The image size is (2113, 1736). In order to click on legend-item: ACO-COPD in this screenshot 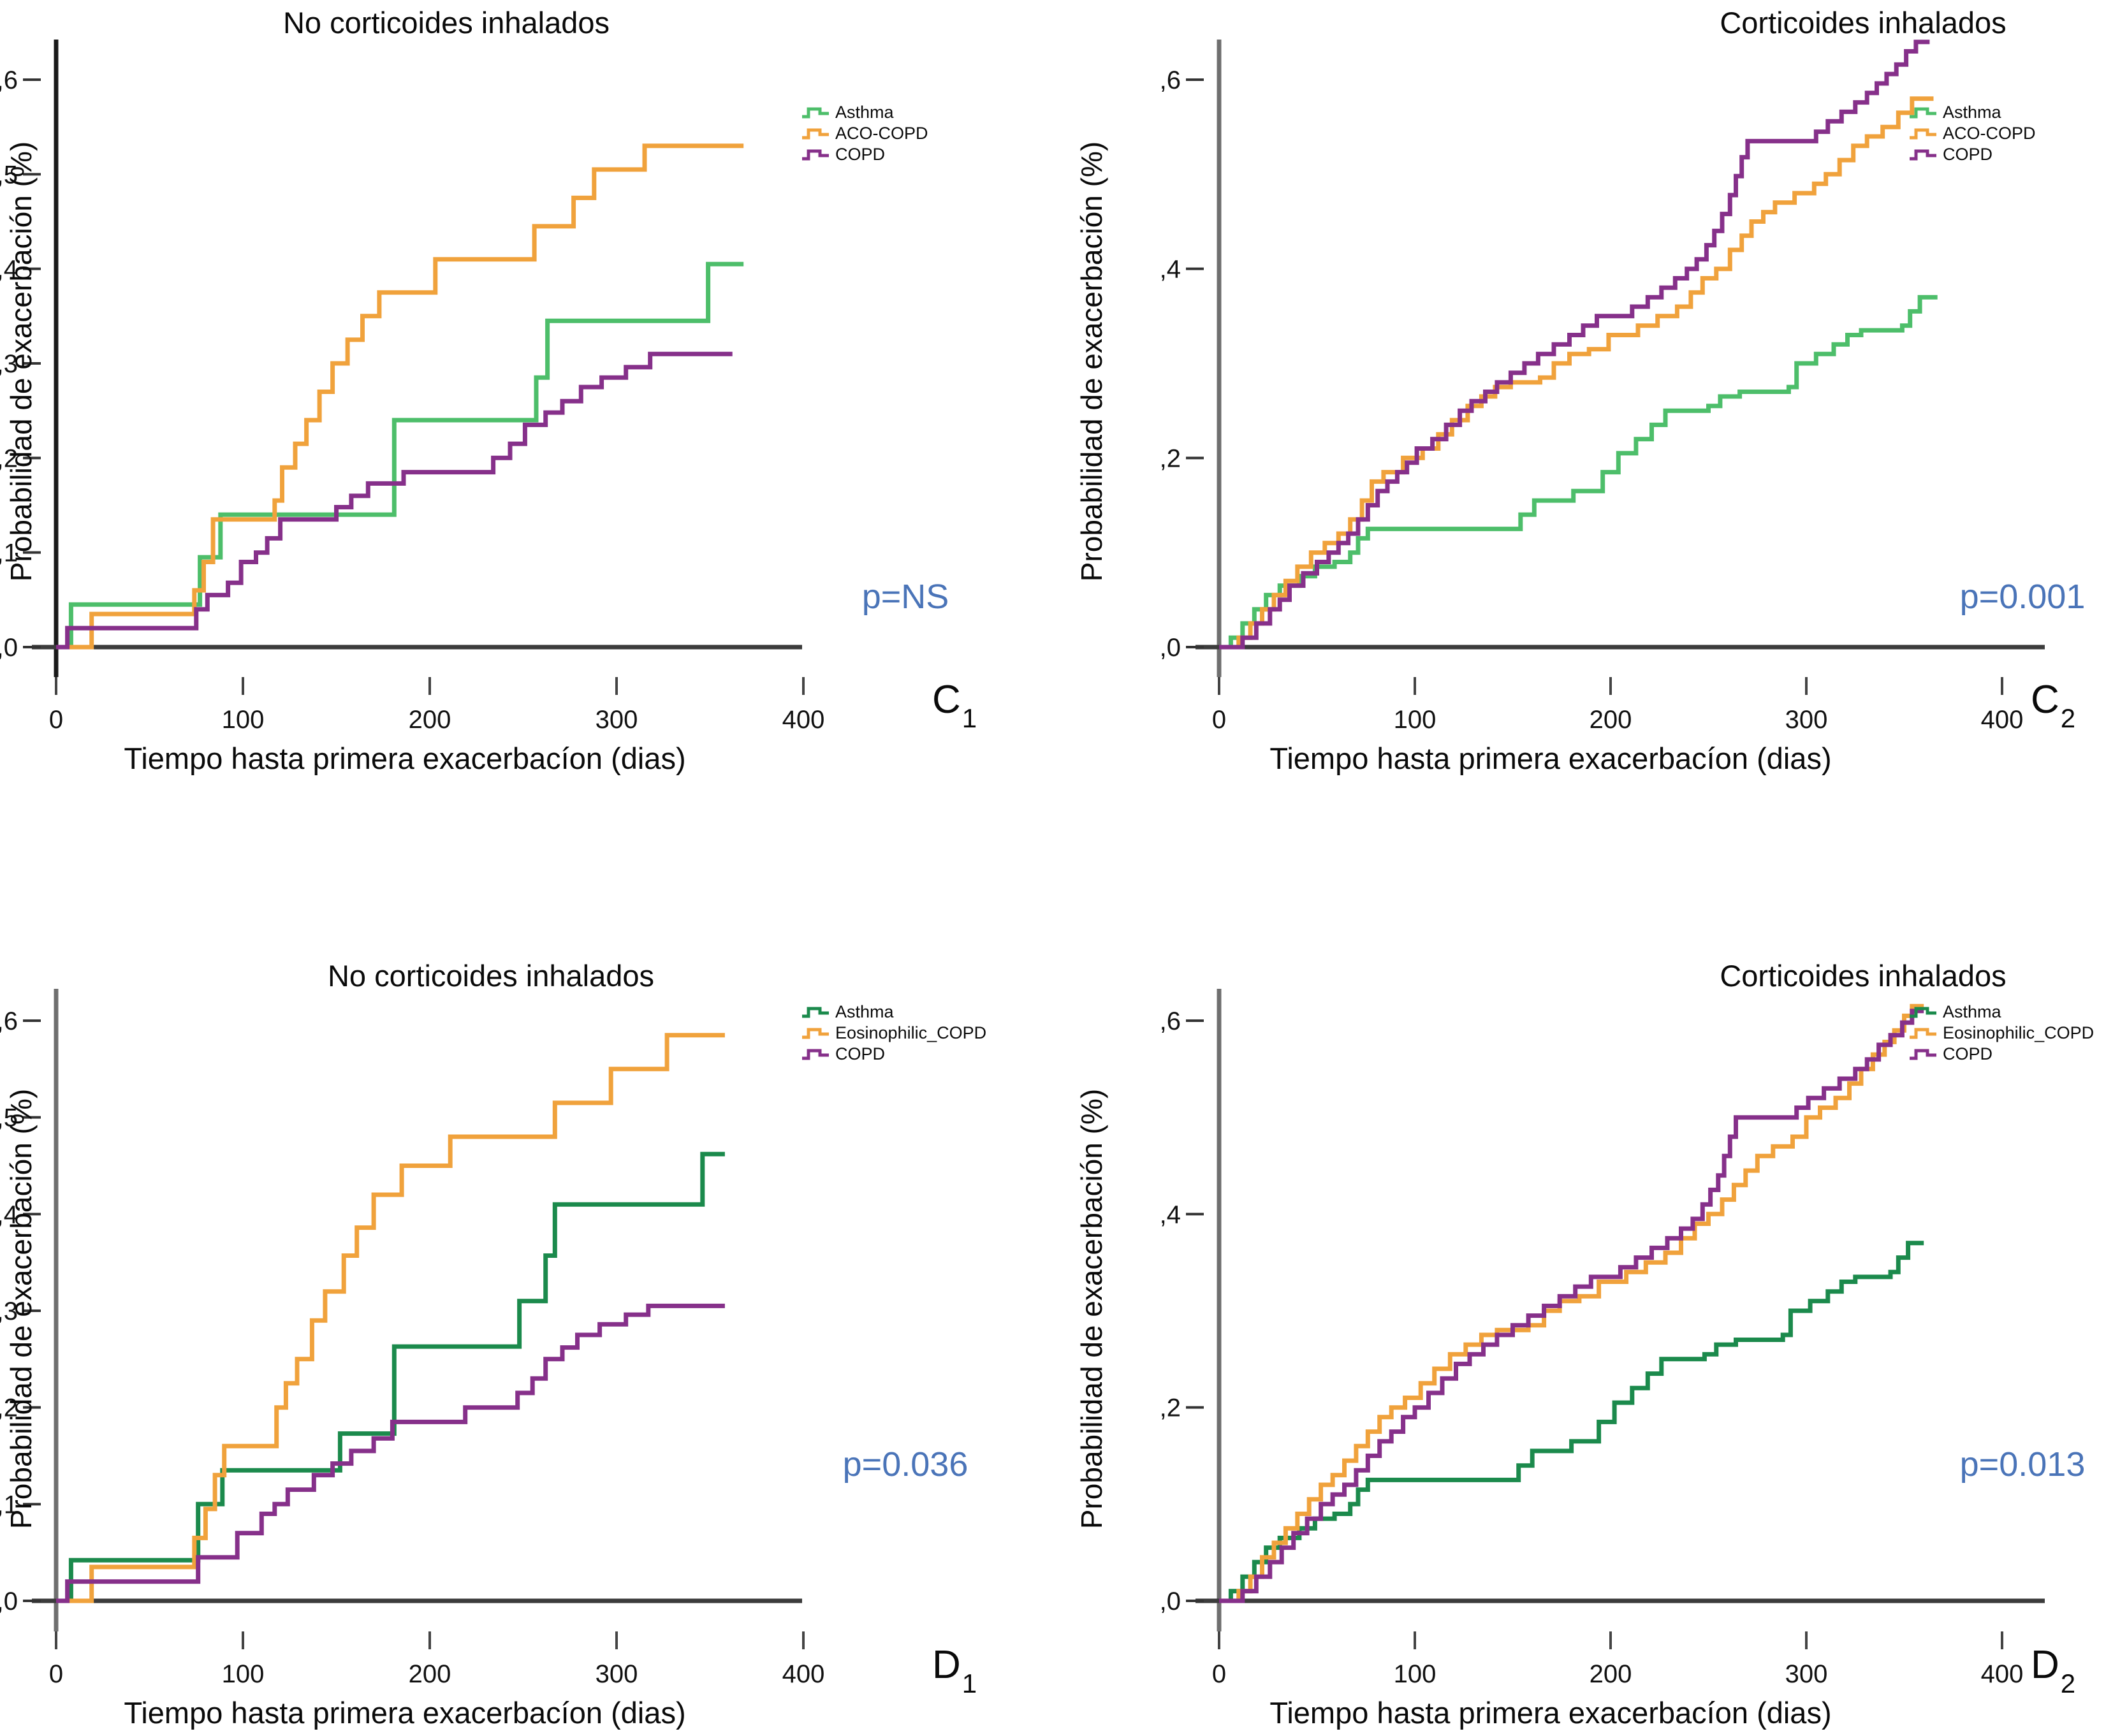, I will do `click(864, 133)`.